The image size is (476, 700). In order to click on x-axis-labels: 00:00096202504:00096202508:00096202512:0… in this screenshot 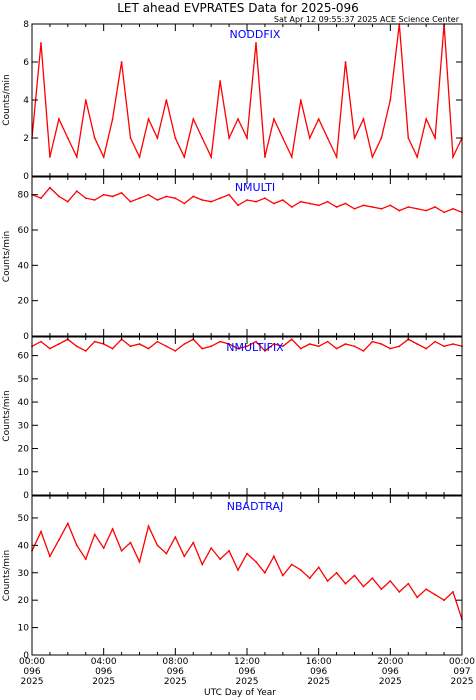, I will do `click(247, 672)`.